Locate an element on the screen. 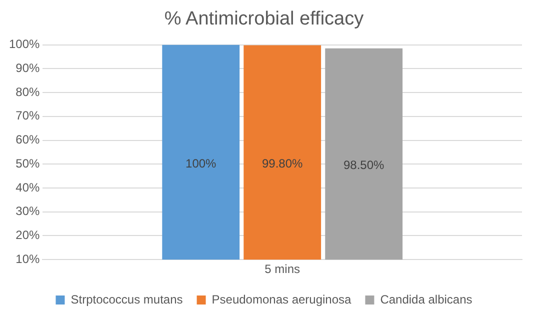 The height and width of the screenshot is (320, 536). y-tick-label: 70% is located at coordinates (28, 115).